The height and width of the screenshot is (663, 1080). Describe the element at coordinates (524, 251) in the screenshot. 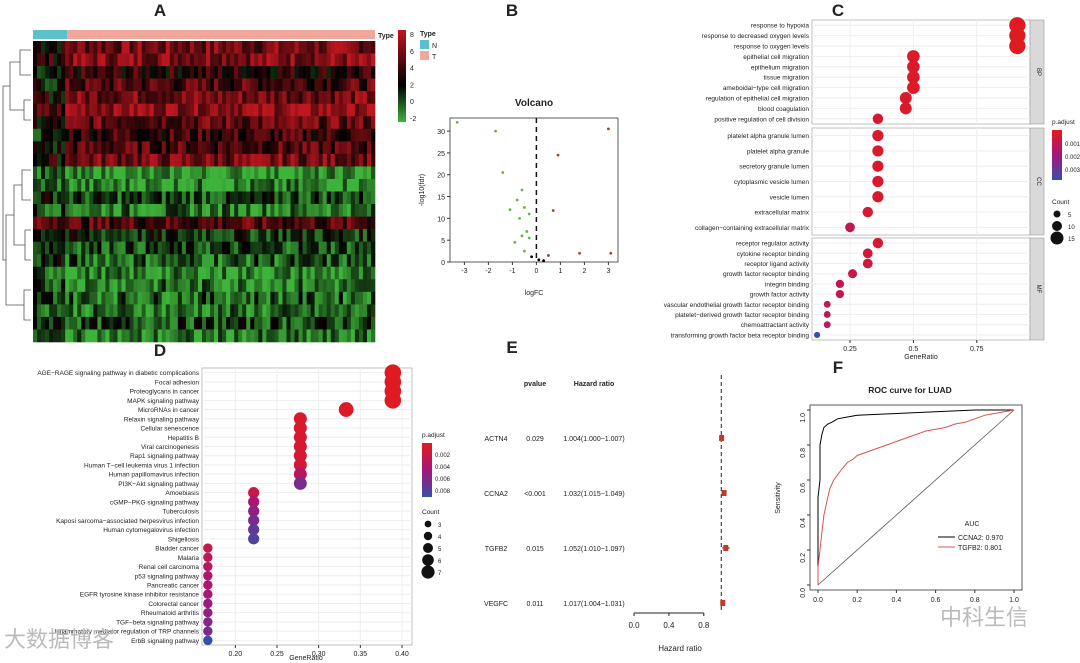

I see `volcano-point` at that location.